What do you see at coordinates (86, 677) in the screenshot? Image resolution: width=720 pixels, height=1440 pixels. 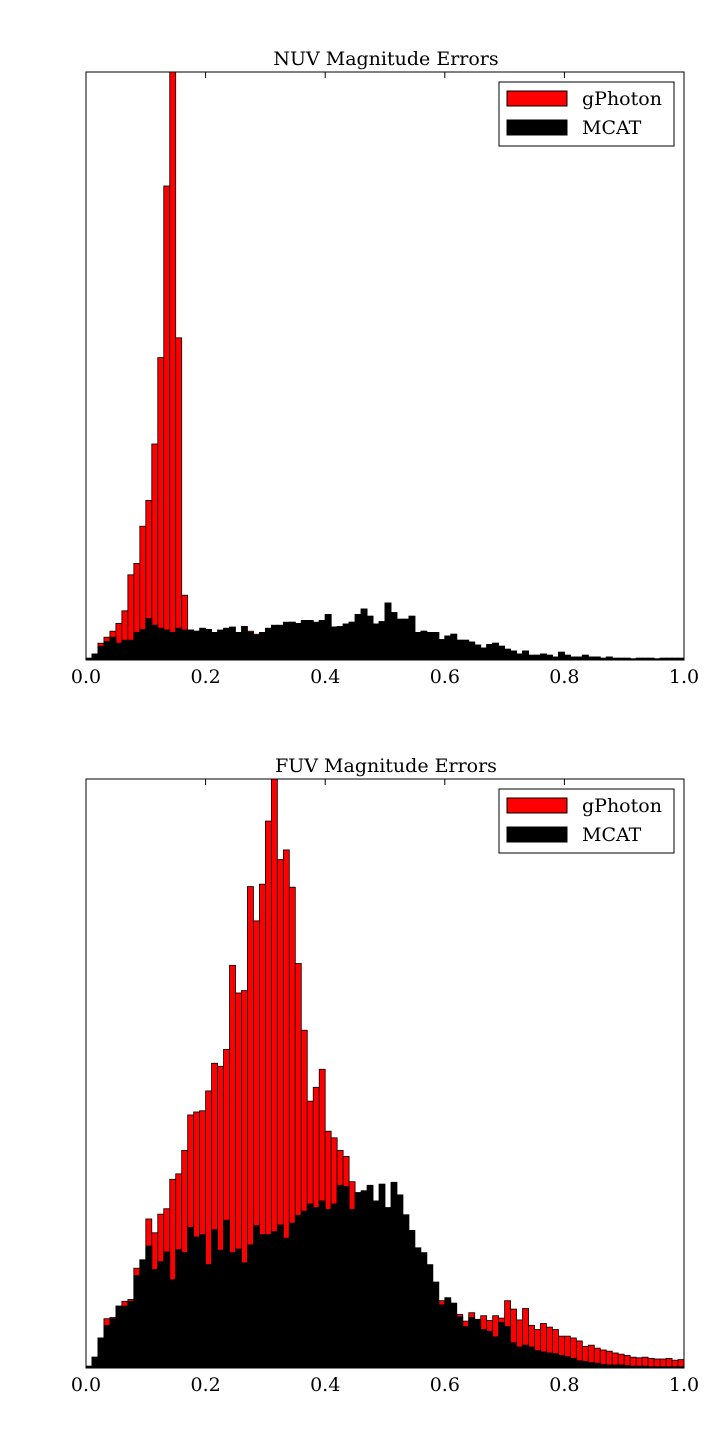 I see `nuv-x-tick-label: 0.0` at bounding box center [86, 677].